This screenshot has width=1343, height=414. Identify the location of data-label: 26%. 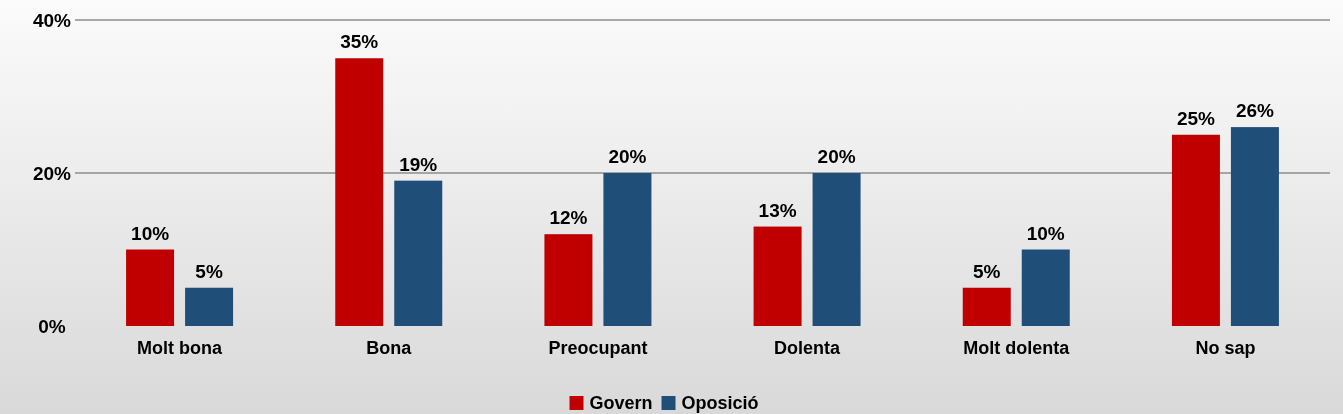
(1255, 111).